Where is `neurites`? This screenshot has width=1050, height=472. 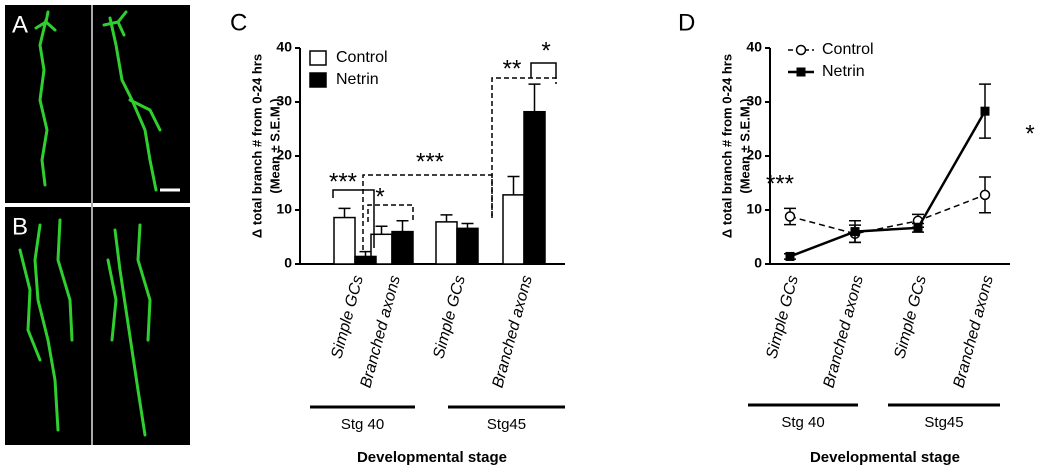
neurites is located at coordinates (90, 223).